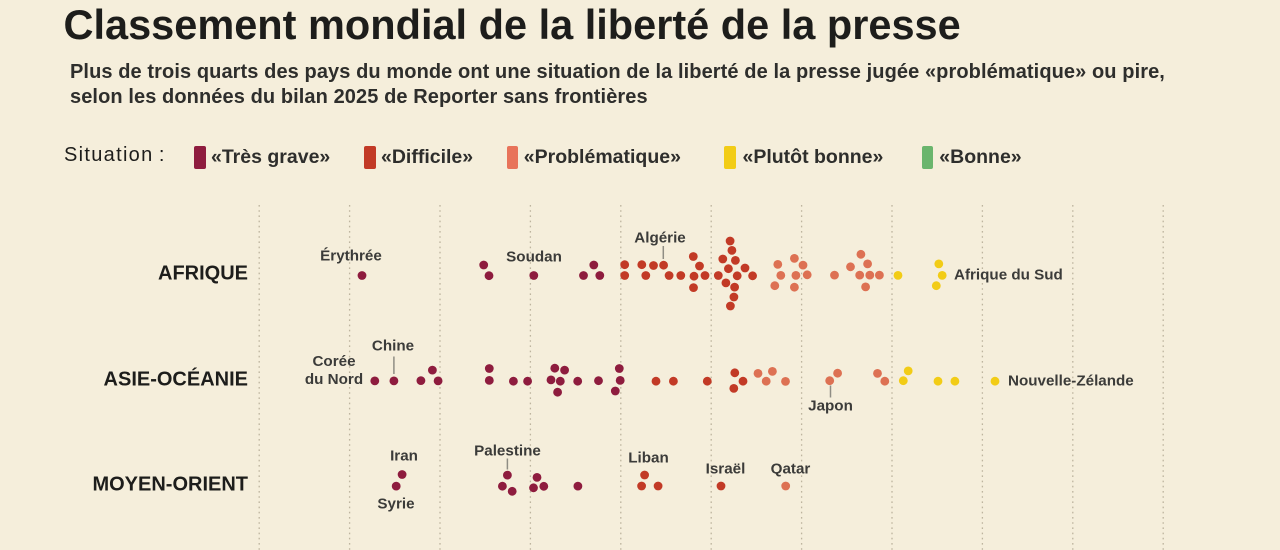  Describe the element at coordinates (170, 485) in the screenshot. I see `svg-text: MOYEN-ORIENT` at that location.